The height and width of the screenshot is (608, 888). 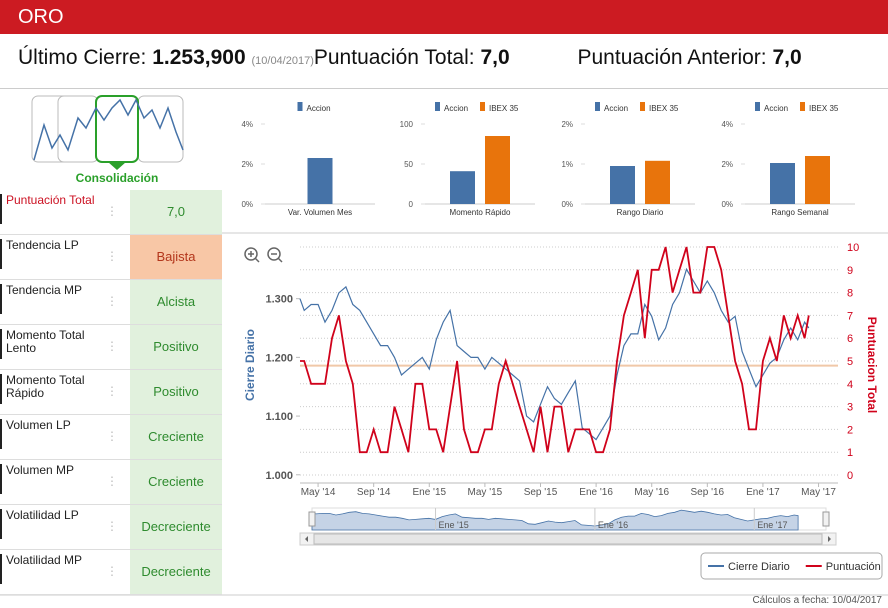 I want to click on indicator-row: Volumen MP ⋮ Creciente, so click(x=111, y=482).